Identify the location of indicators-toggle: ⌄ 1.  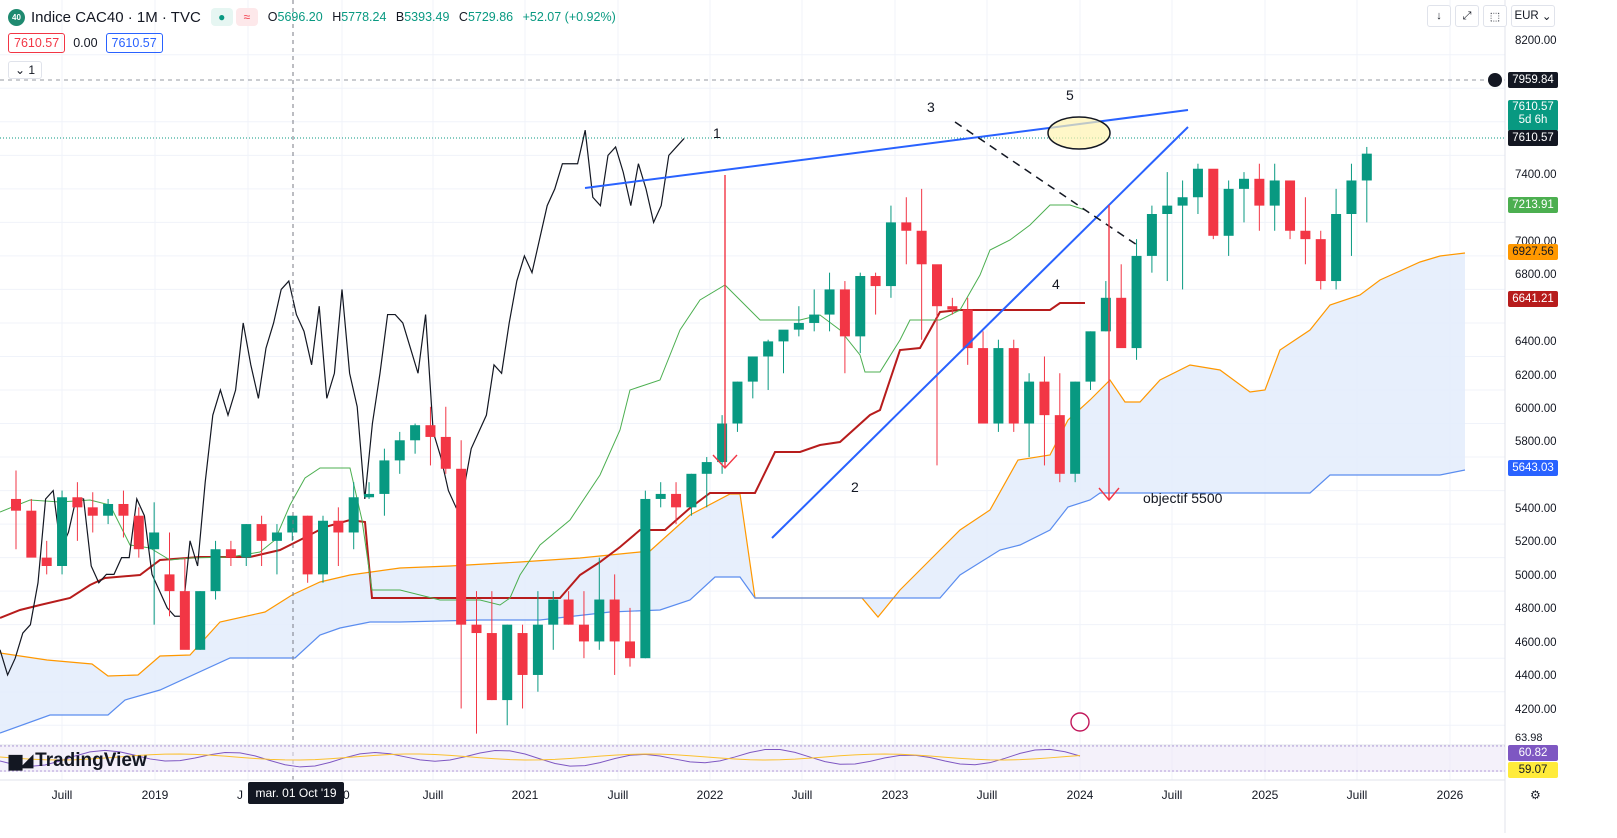
(25, 70).